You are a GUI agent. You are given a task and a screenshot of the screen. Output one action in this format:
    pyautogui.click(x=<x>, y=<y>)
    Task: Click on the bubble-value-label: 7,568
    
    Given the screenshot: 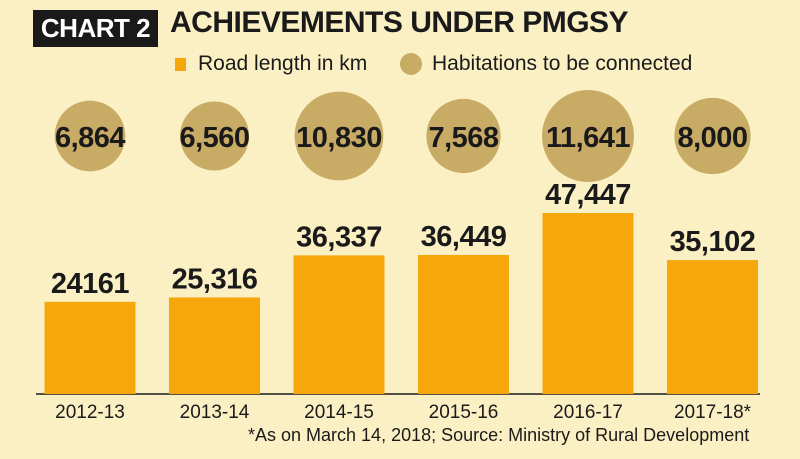 What is the action you would take?
    pyautogui.click(x=463, y=138)
    